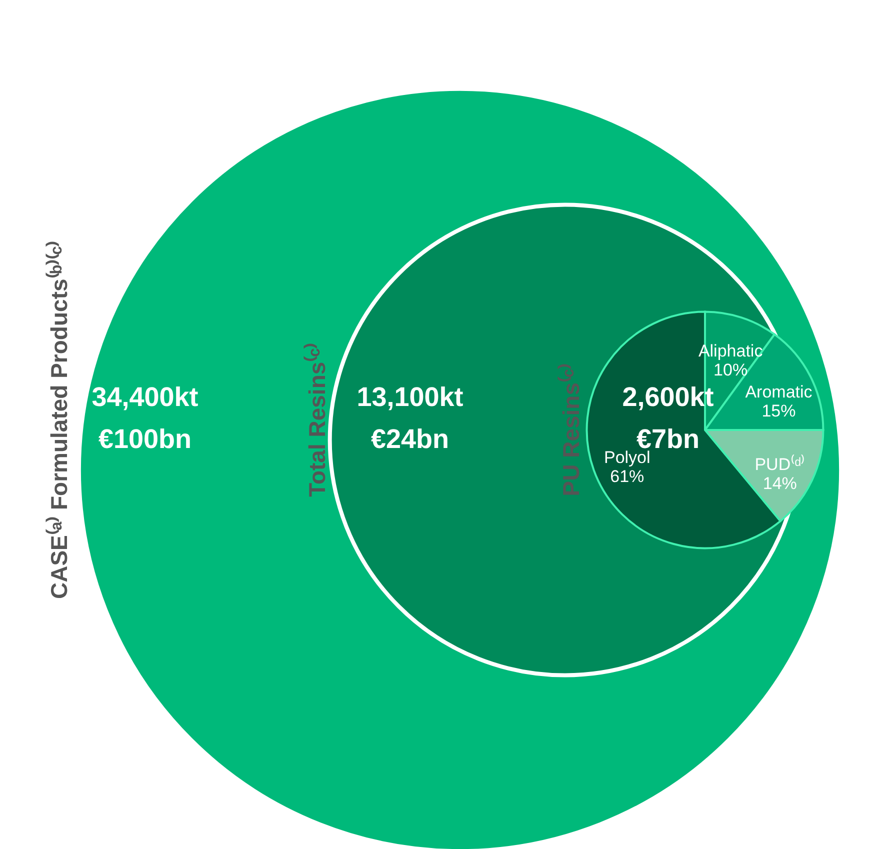 The width and height of the screenshot is (888, 849). What do you see at coordinates (779, 410) in the screenshot?
I see `data-label: 15%` at bounding box center [779, 410].